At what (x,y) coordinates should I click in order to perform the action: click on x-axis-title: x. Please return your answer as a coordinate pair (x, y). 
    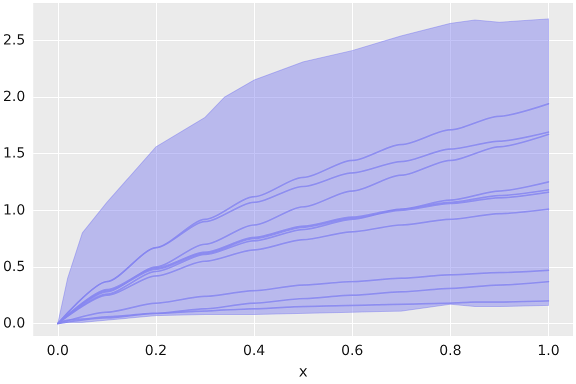
    Looking at the image, I should click on (303, 371).